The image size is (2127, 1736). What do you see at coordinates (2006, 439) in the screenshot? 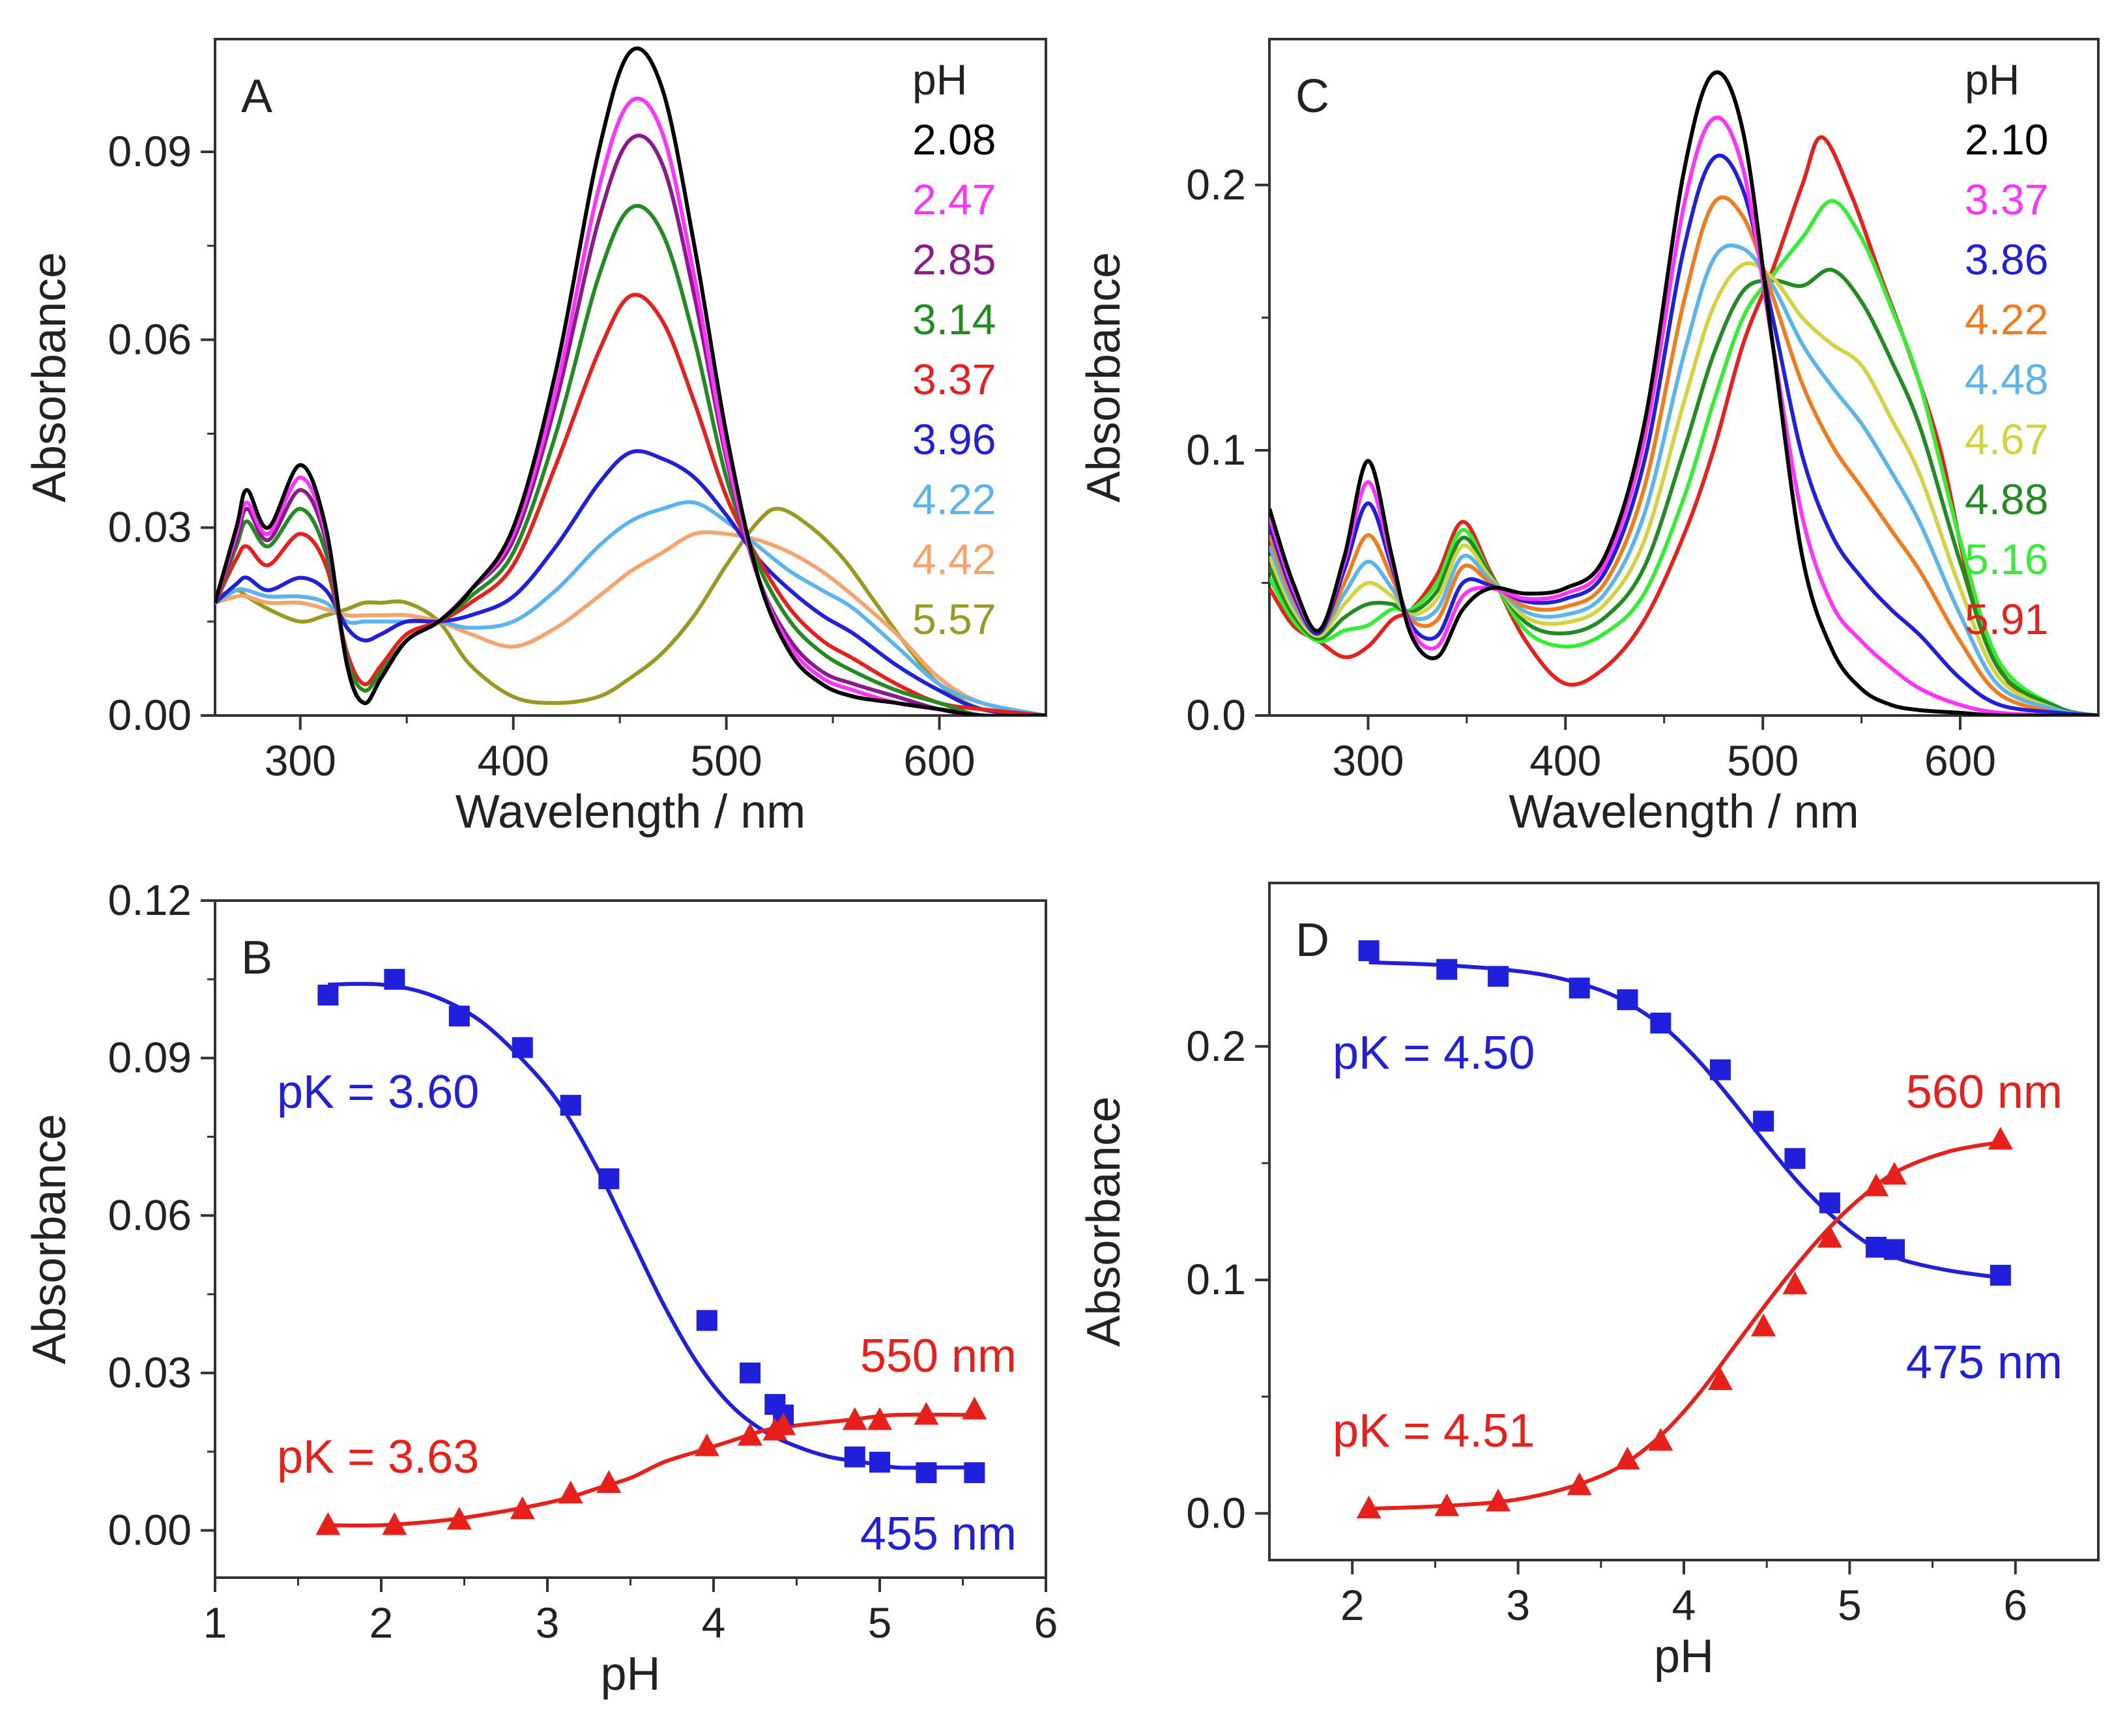
I see `legend-entry: 4.67` at bounding box center [2006, 439].